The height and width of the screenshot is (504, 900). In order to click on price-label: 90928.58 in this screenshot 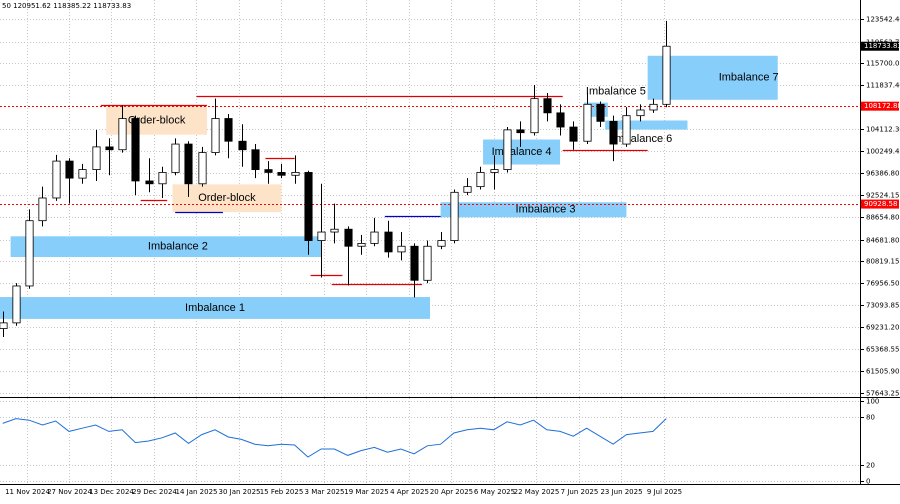, I will do `click(880, 204)`.